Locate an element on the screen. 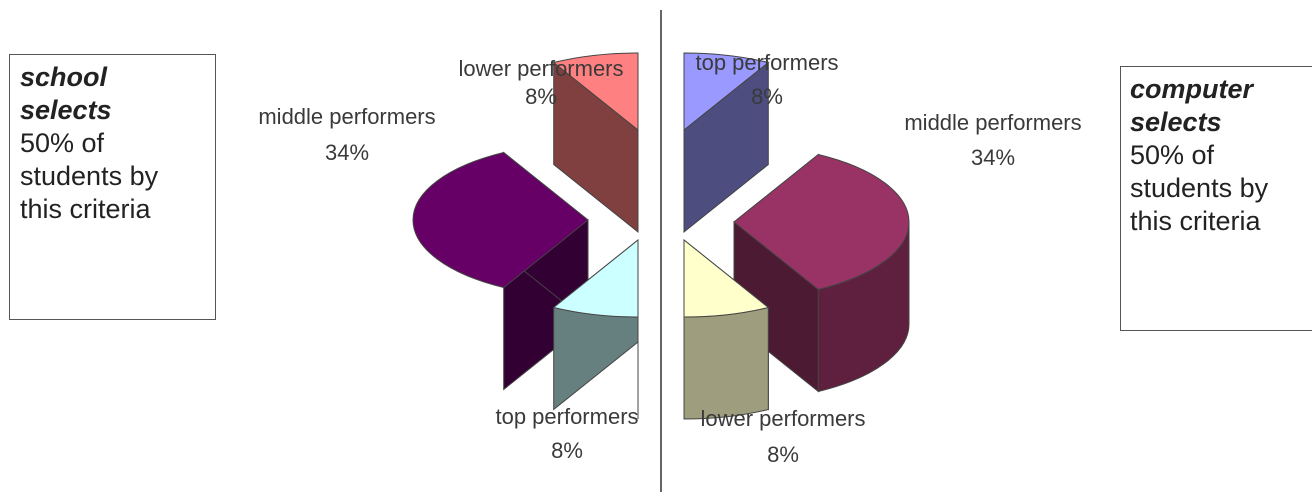  left-middle-performers-percent: 34% is located at coordinates (347, 152).